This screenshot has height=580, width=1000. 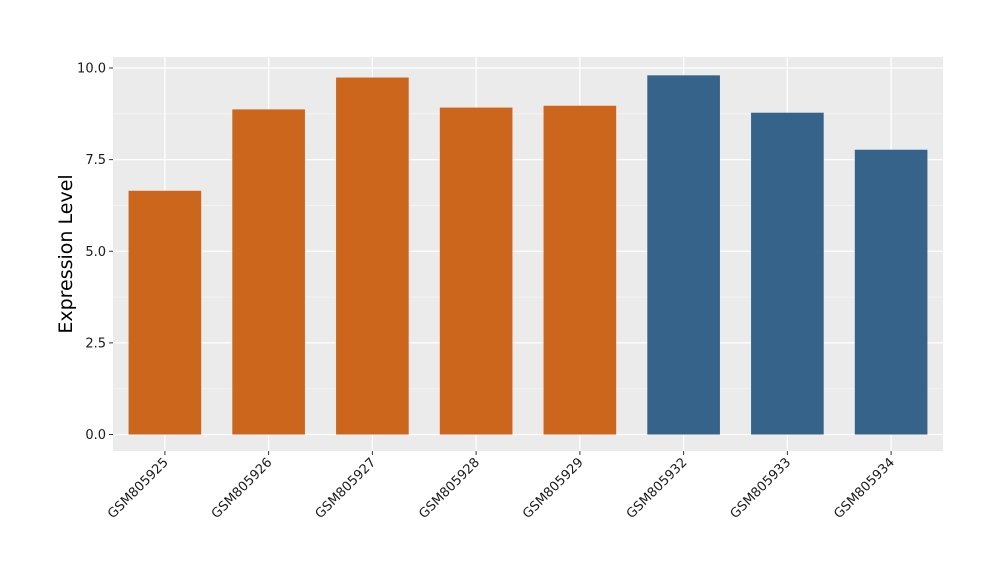 What do you see at coordinates (346, 488) in the screenshot?
I see `x-tick-label: GSM805927` at bounding box center [346, 488].